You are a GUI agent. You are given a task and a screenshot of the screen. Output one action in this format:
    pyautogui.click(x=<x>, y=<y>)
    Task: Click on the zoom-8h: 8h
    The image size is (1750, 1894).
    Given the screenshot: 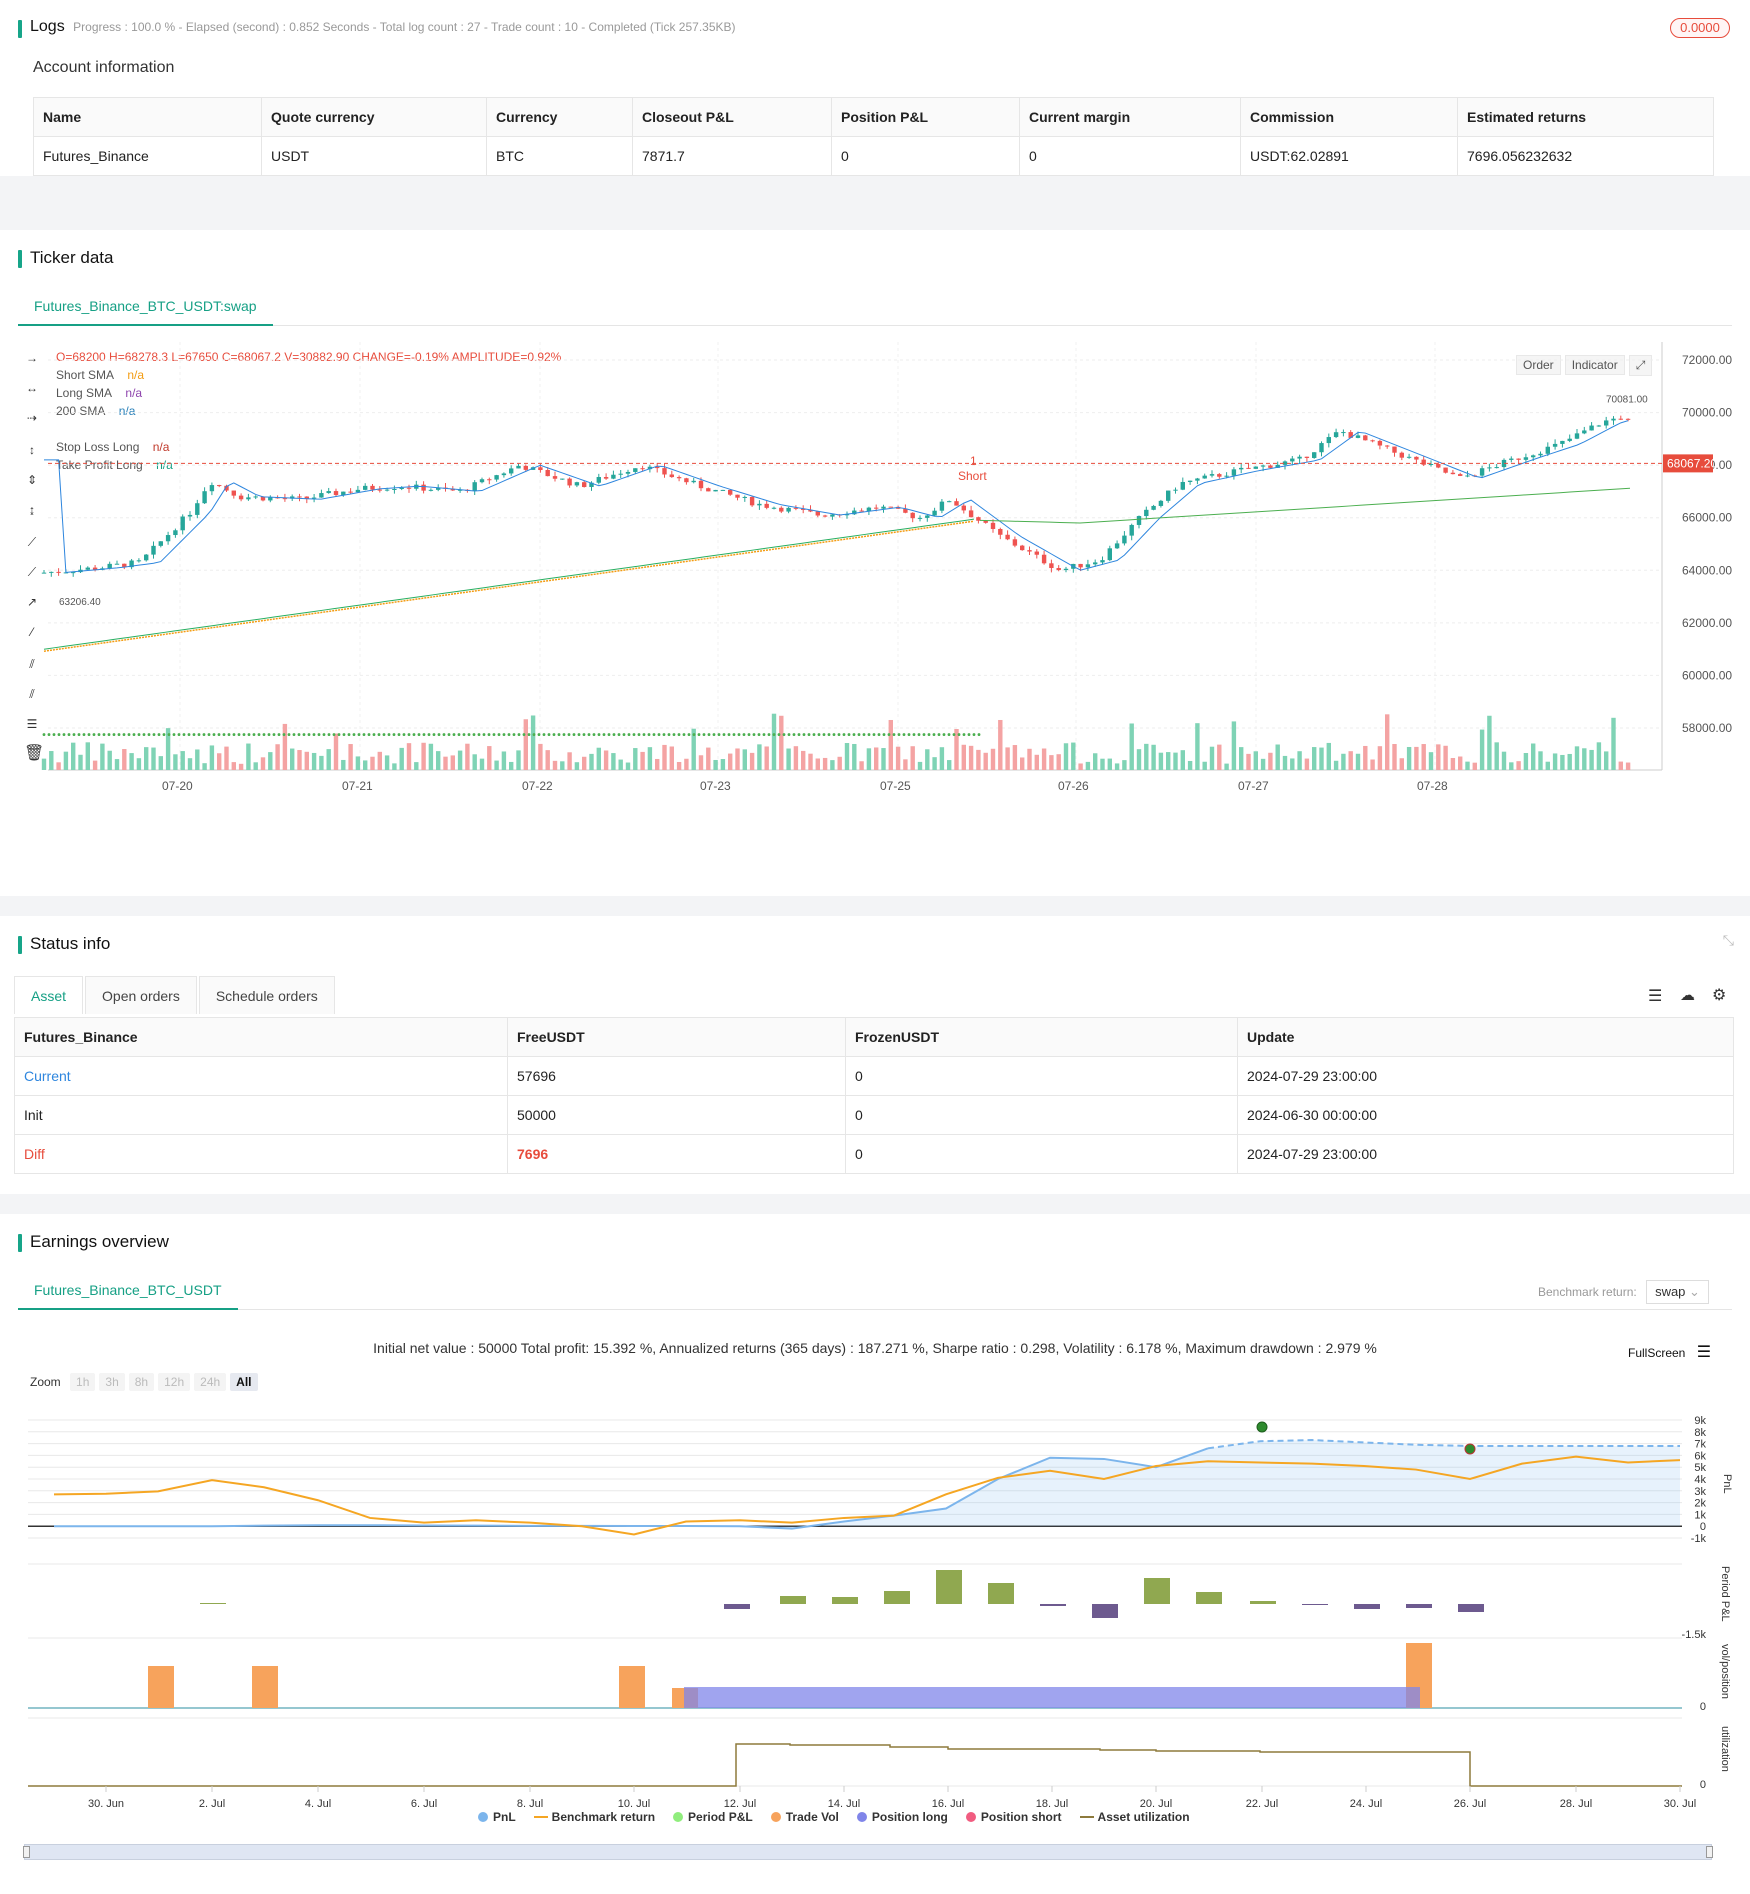 What is the action you would take?
    pyautogui.click(x=141, y=1382)
    